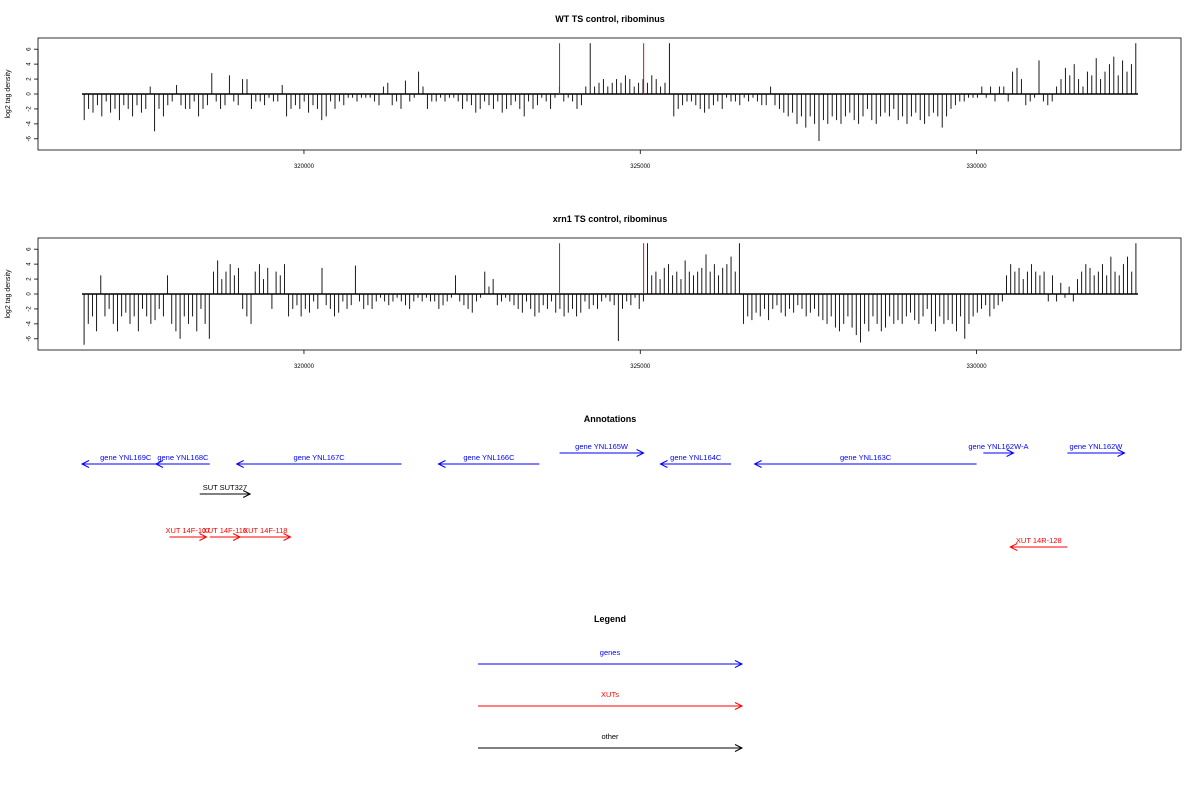 This screenshot has width=1200, height=800. Describe the element at coordinates (489, 457) in the screenshot. I see `gene-label: gene YNL166C` at that location.